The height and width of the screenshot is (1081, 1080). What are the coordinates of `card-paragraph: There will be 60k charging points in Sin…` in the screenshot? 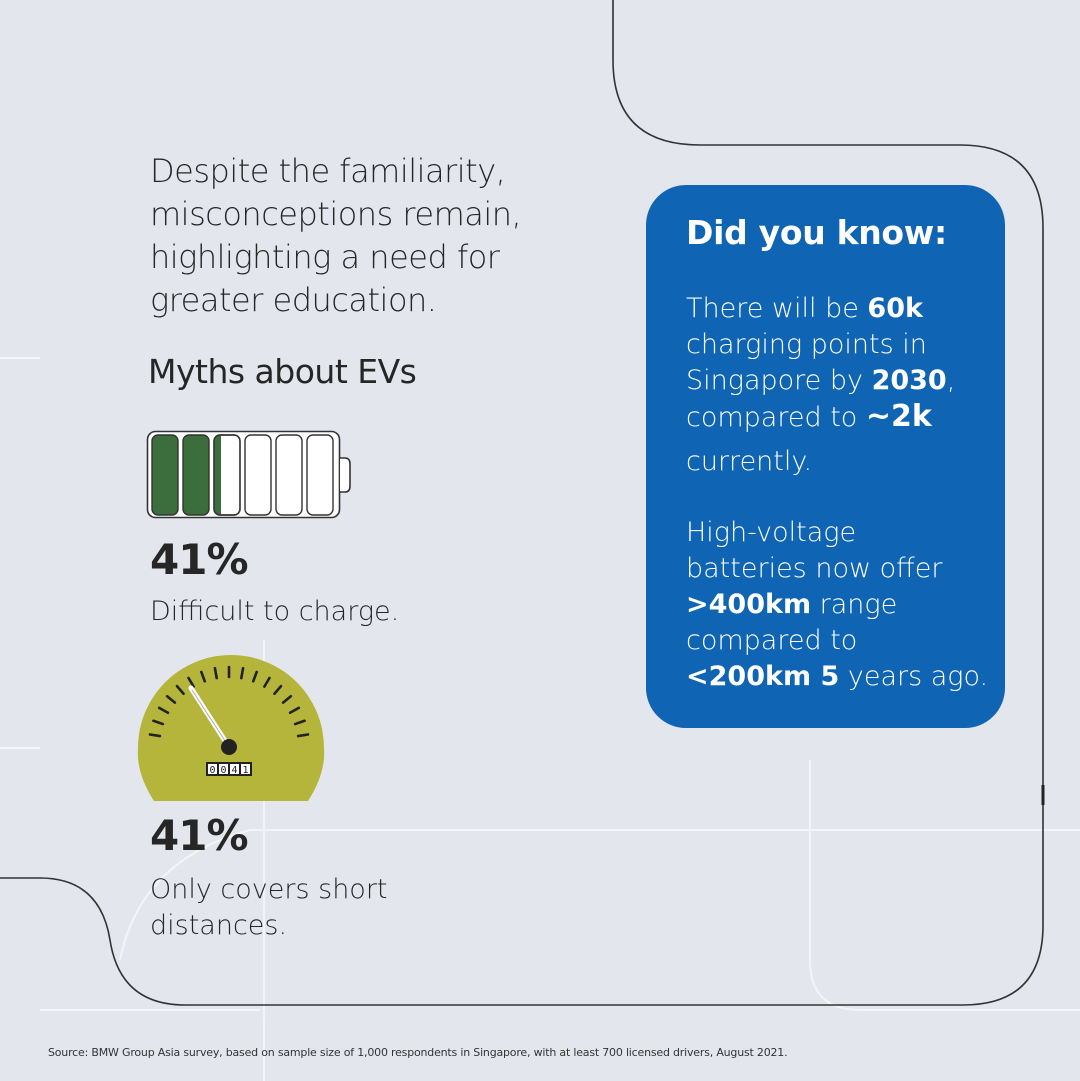 It's located at (841, 385).